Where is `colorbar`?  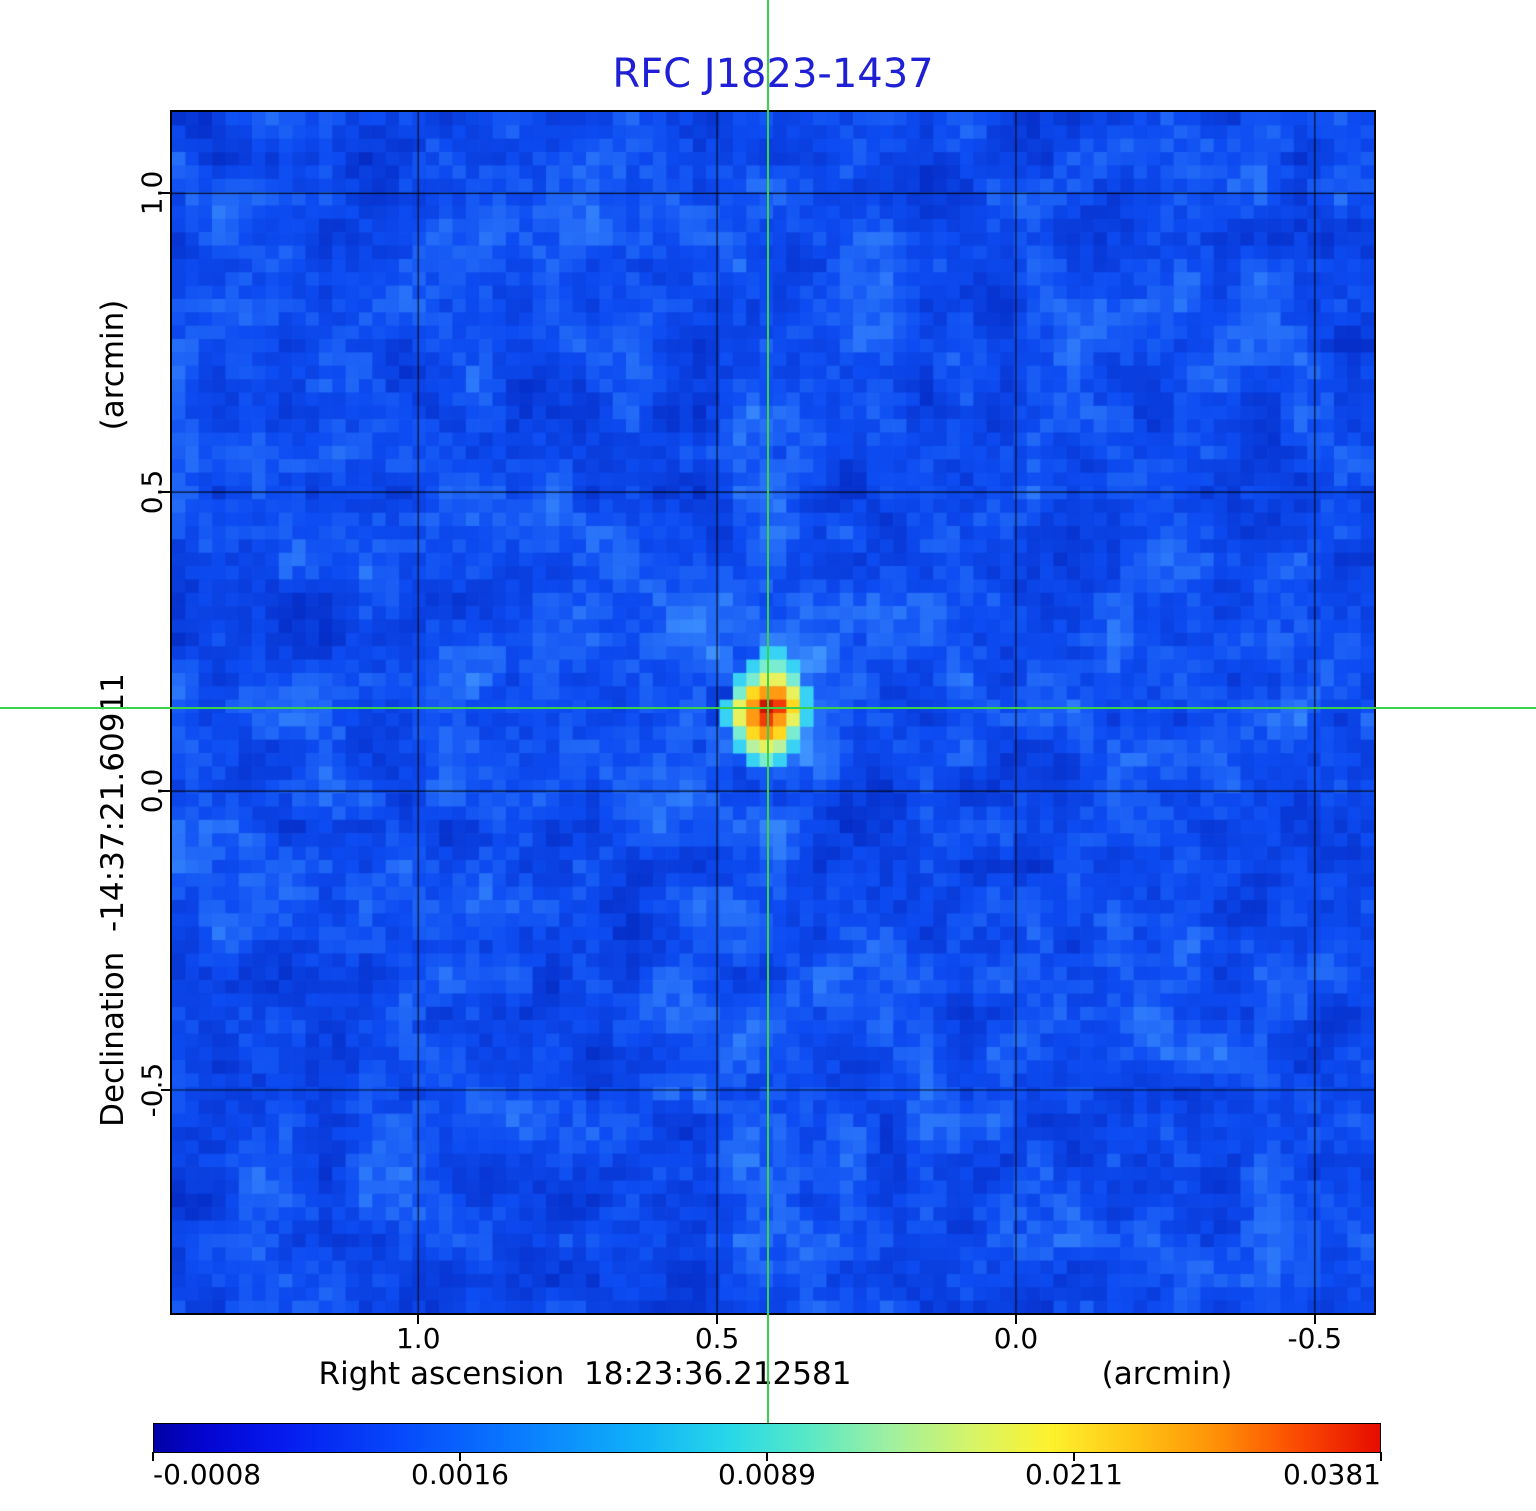
colorbar is located at coordinates (767, 1438).